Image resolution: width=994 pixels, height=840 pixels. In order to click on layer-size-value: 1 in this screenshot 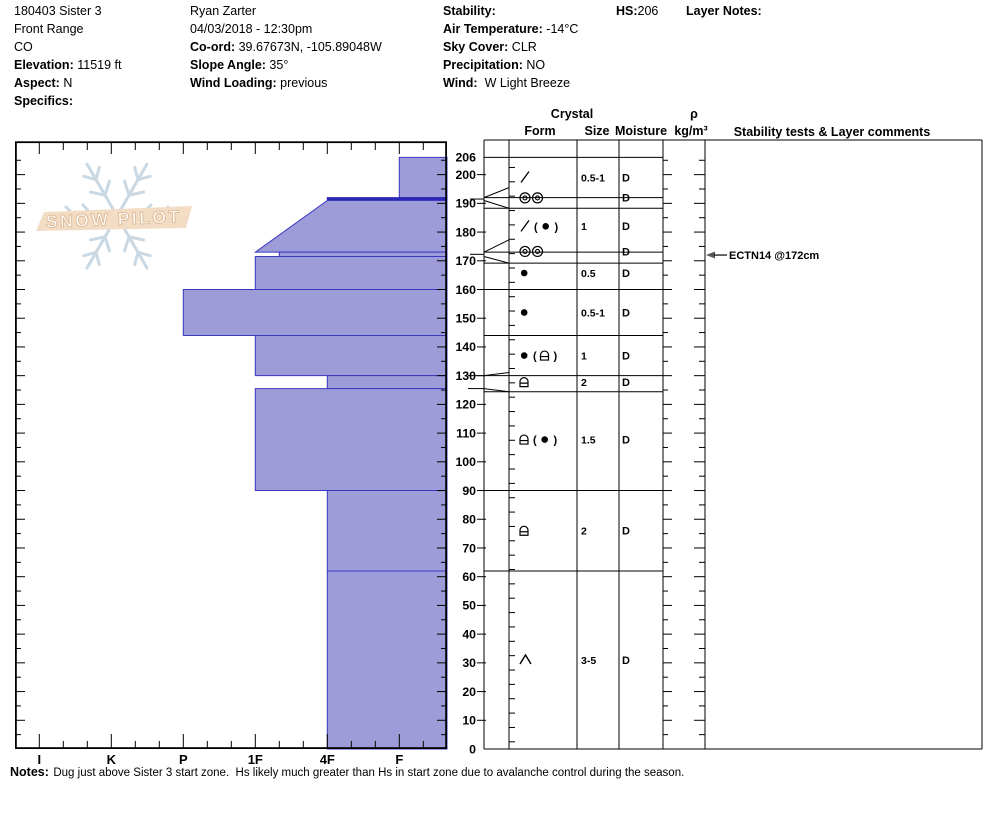, I will do `click(584, 227)`.